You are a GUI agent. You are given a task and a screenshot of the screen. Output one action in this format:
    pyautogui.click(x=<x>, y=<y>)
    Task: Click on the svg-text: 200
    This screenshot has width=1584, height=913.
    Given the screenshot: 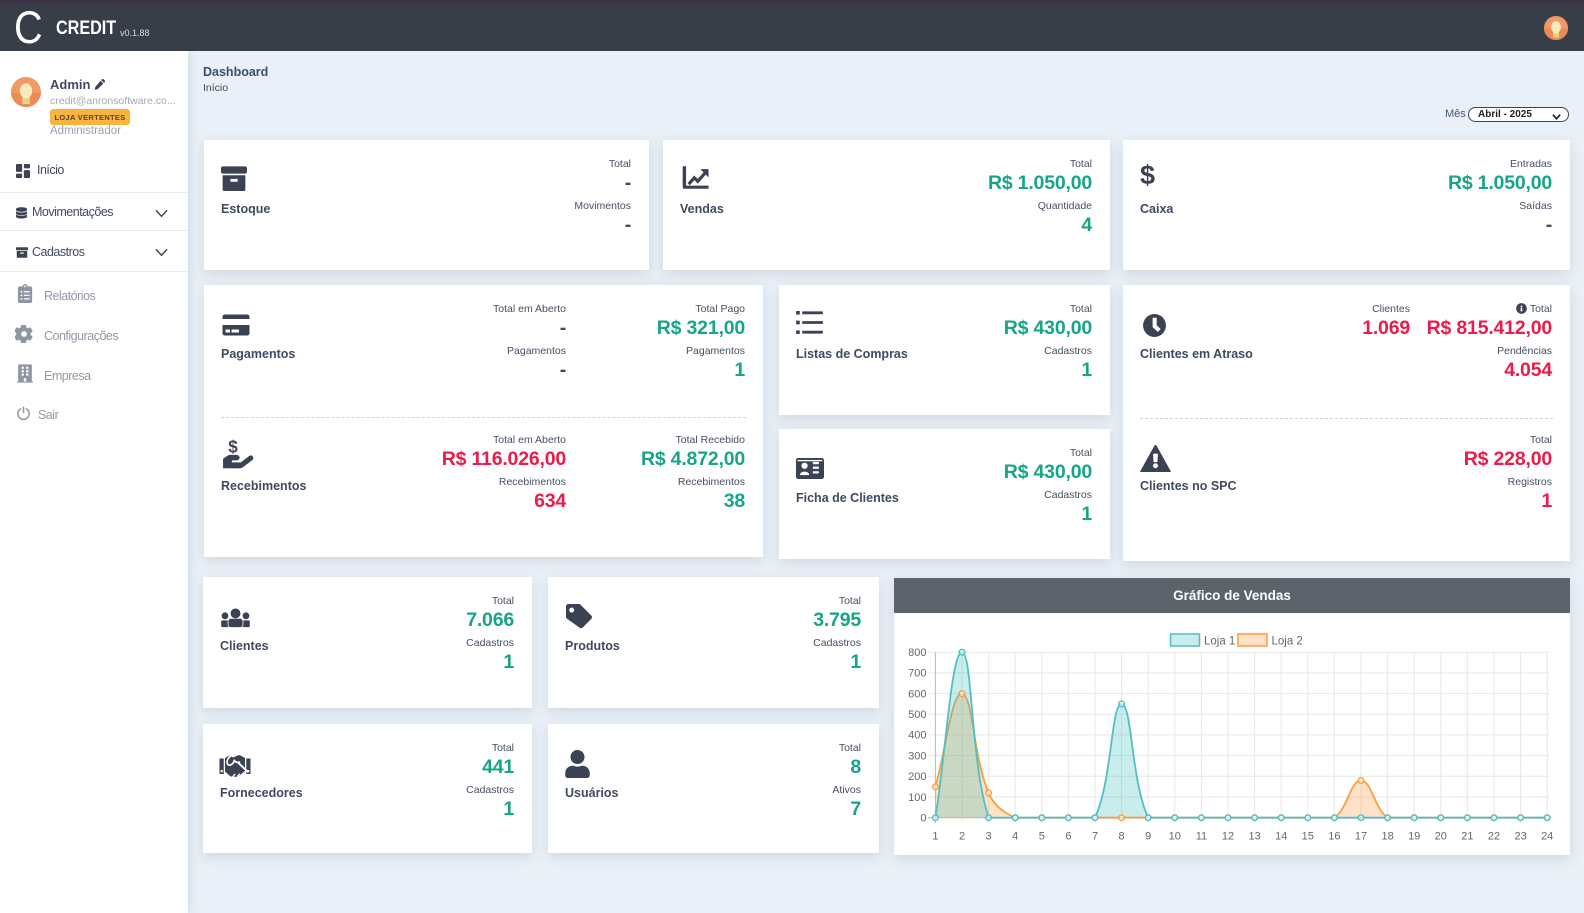 What is the action you would take?
    pyautogui.click(x=917, y=777)
    